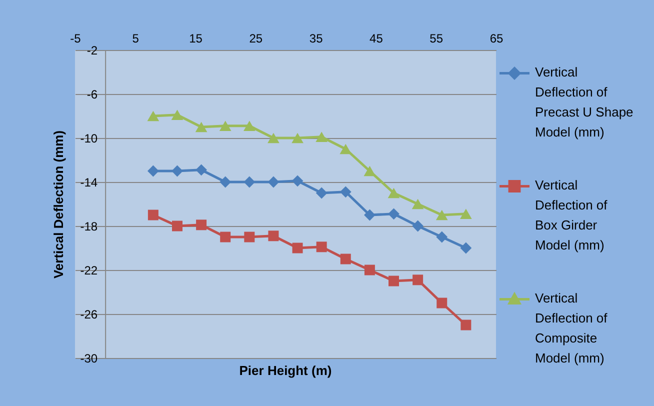 The height and width of the screenshot is (406, 654). What do you see at coordinates (256, 39) in the screenshot?
I see `x-tick-label: 25` at bounding box center [256, 39].